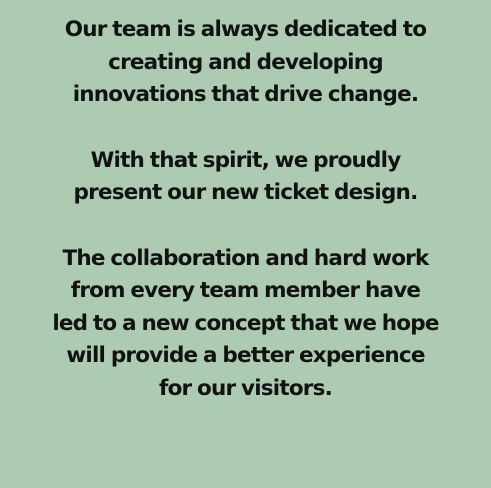 The image size is (491, 488). I want to click on intro-line-2: creating and developing, so click(246, 62).